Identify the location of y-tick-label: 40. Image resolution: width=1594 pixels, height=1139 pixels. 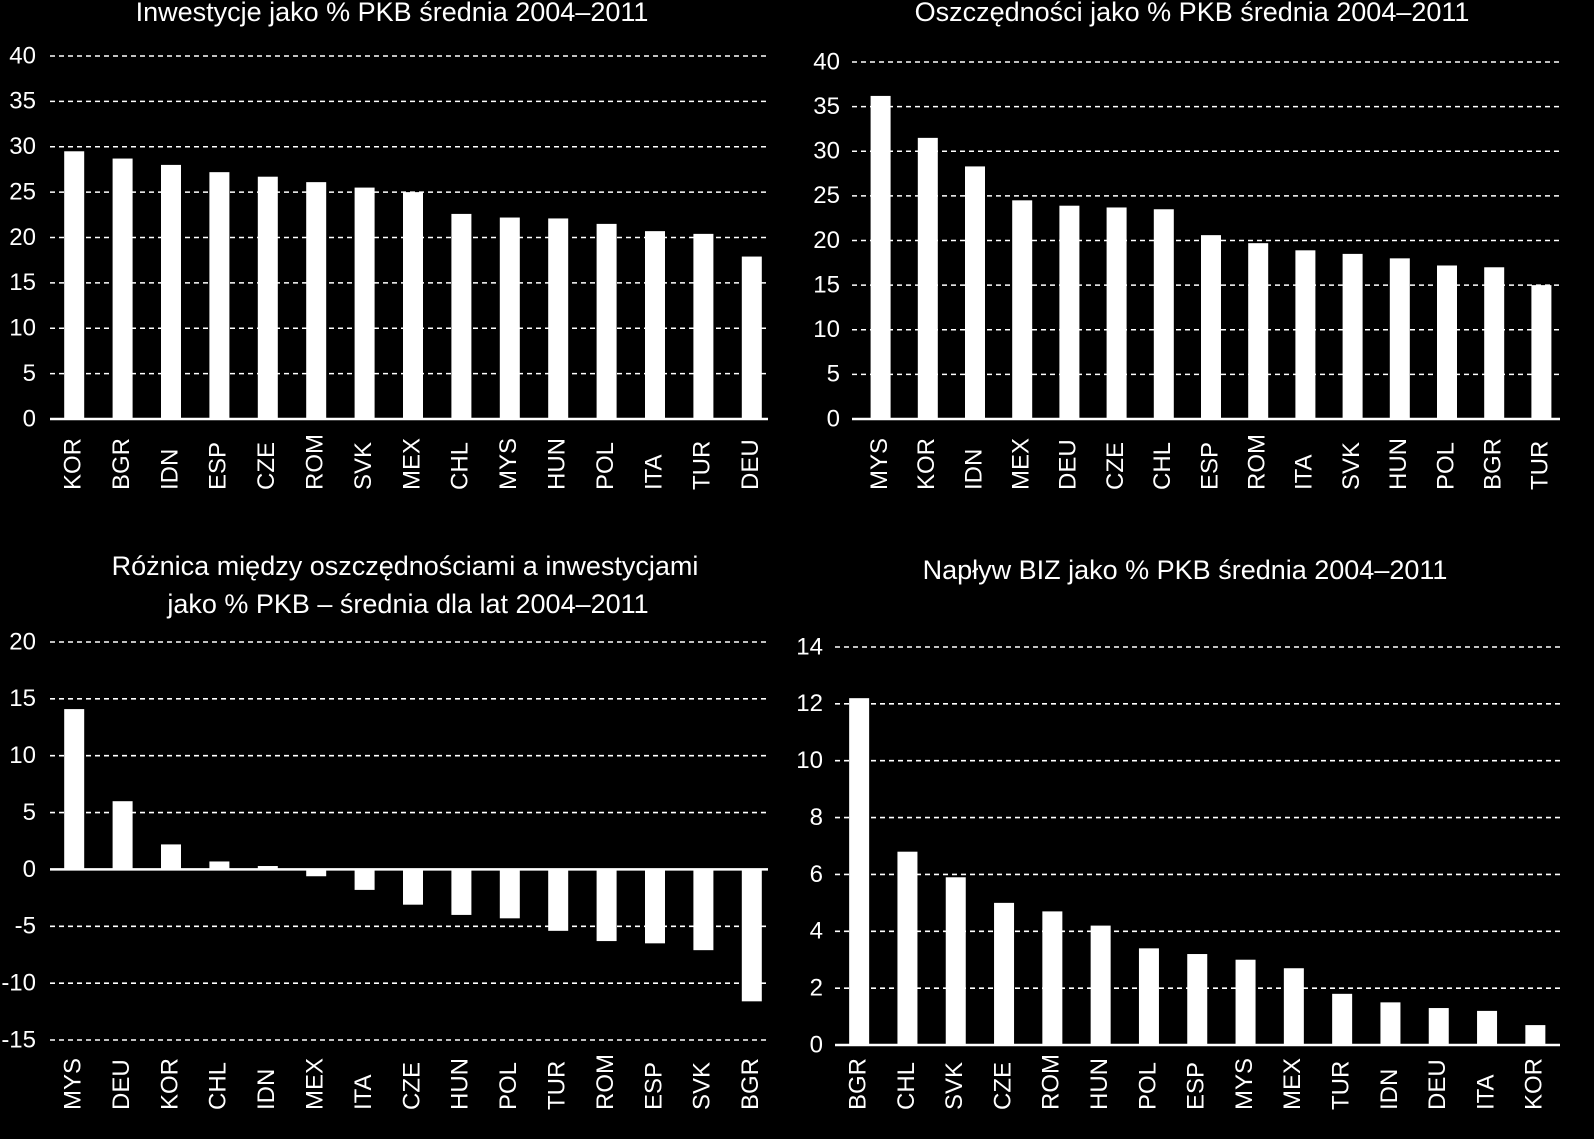
(22, 55).